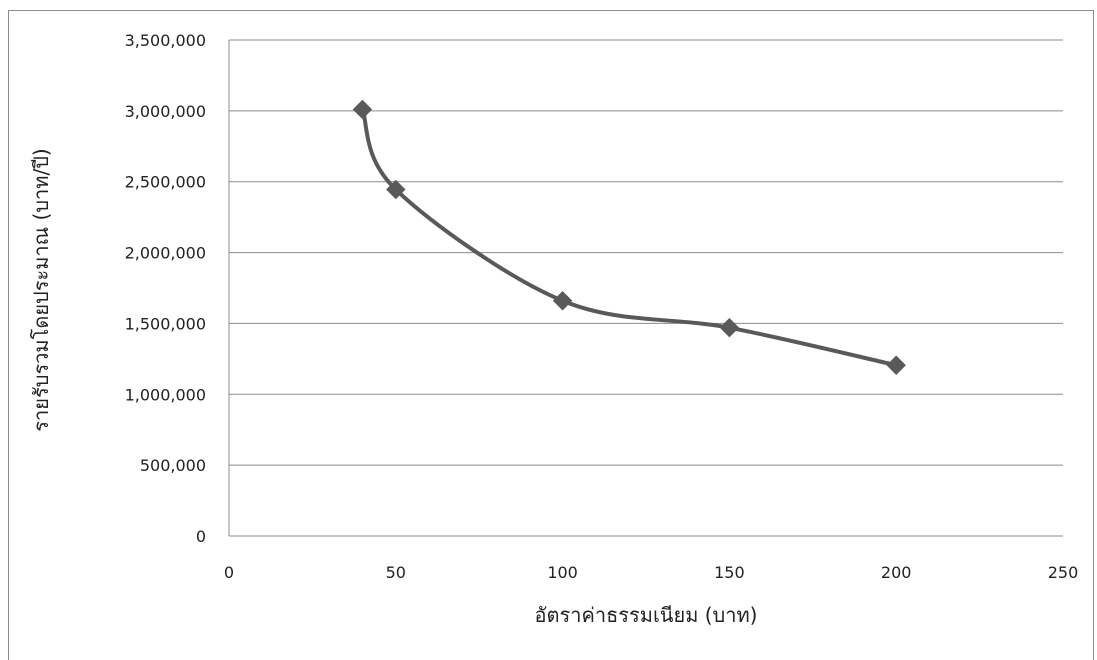  Describe the element at coordinates (165, 111) in the screenshot. I see `y-tick-label: 3,000,000` at that location.